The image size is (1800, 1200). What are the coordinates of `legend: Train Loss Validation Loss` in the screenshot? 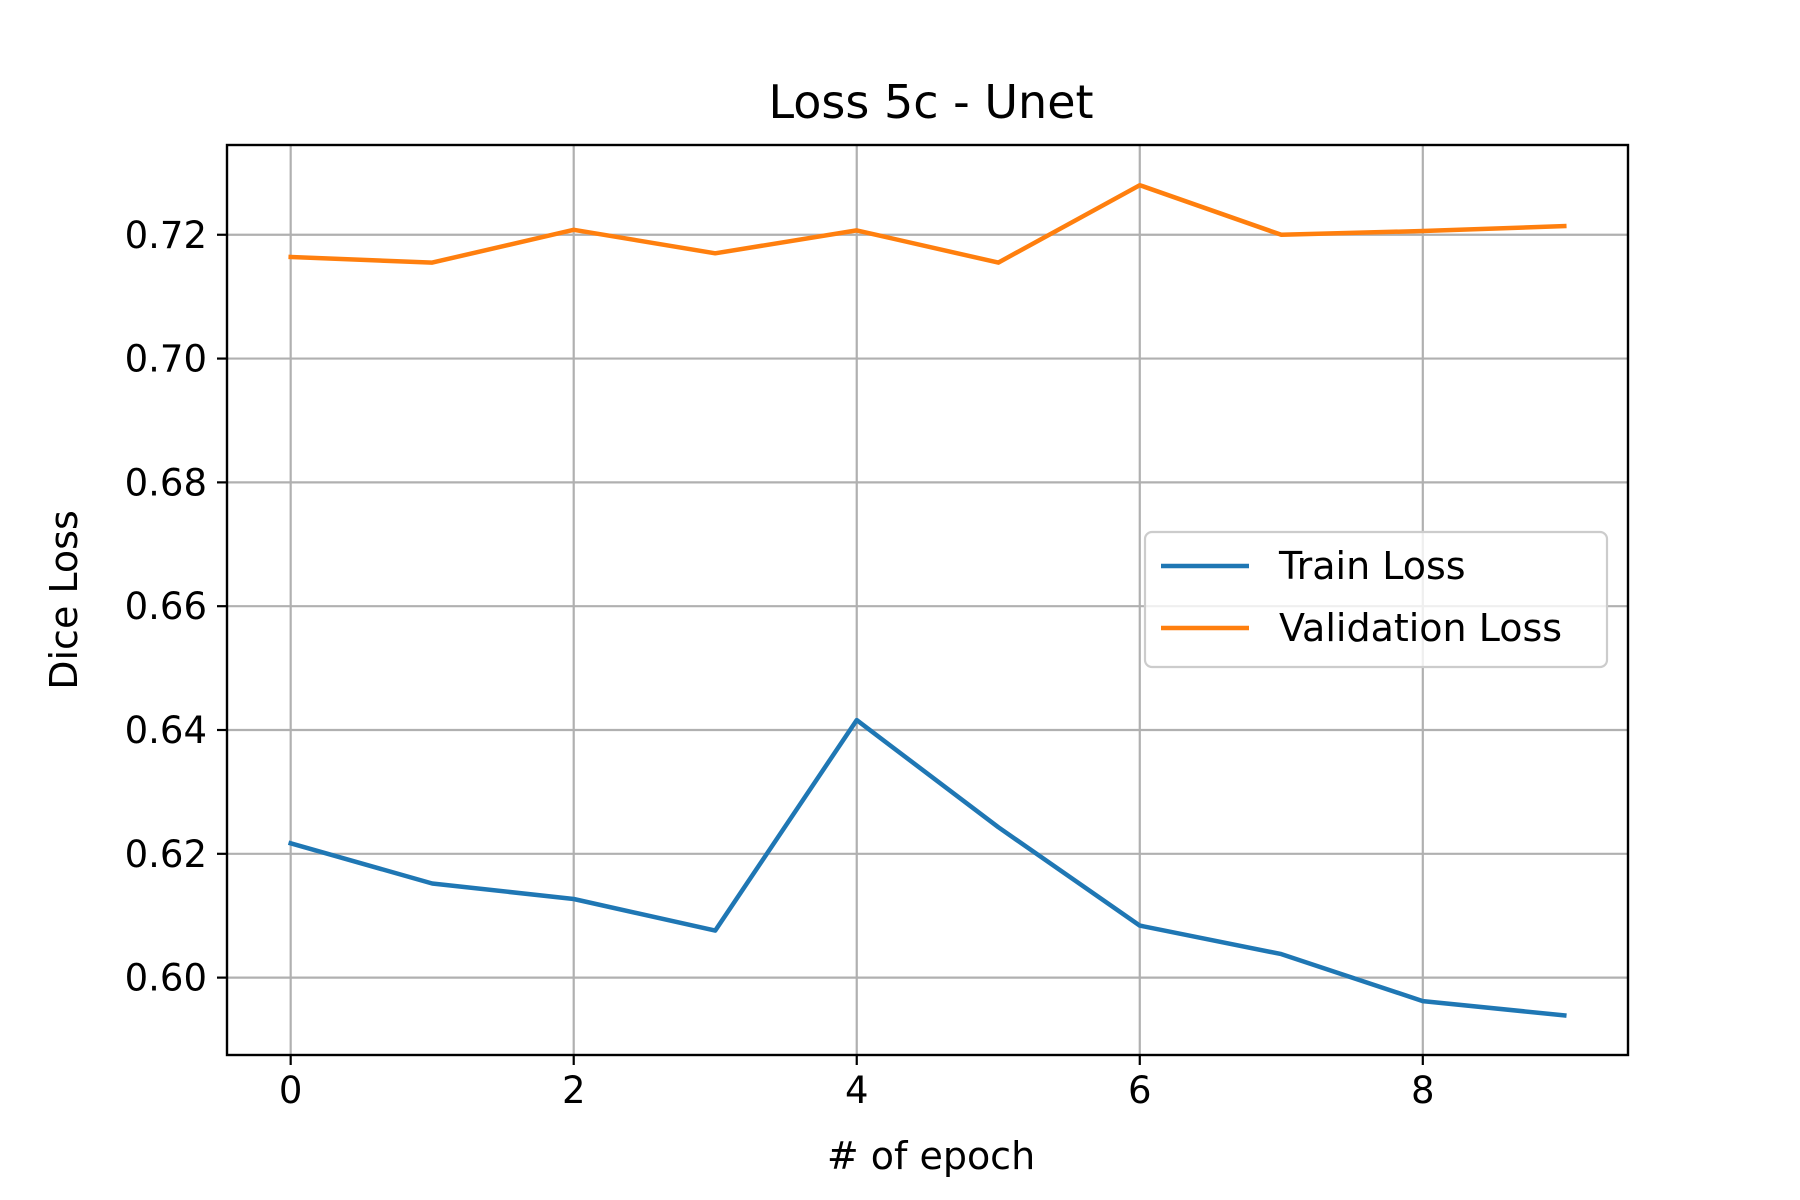 It's located at (1376, 599).